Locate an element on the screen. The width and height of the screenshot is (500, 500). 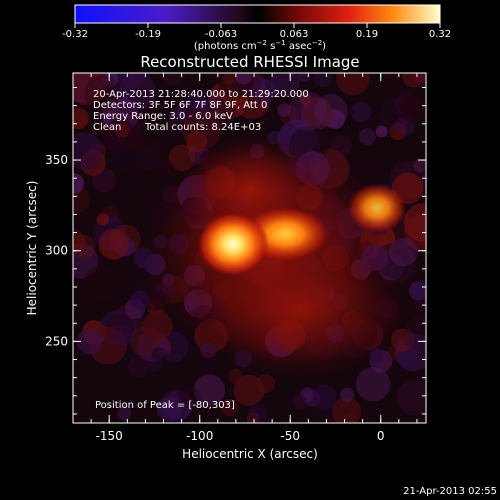
source-peak is located at coordinates (233, 244).